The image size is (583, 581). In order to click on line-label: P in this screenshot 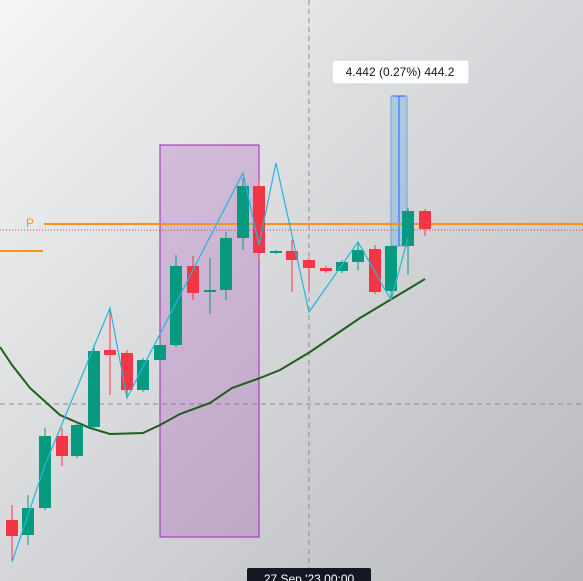, I will do `click(30, 223)`.